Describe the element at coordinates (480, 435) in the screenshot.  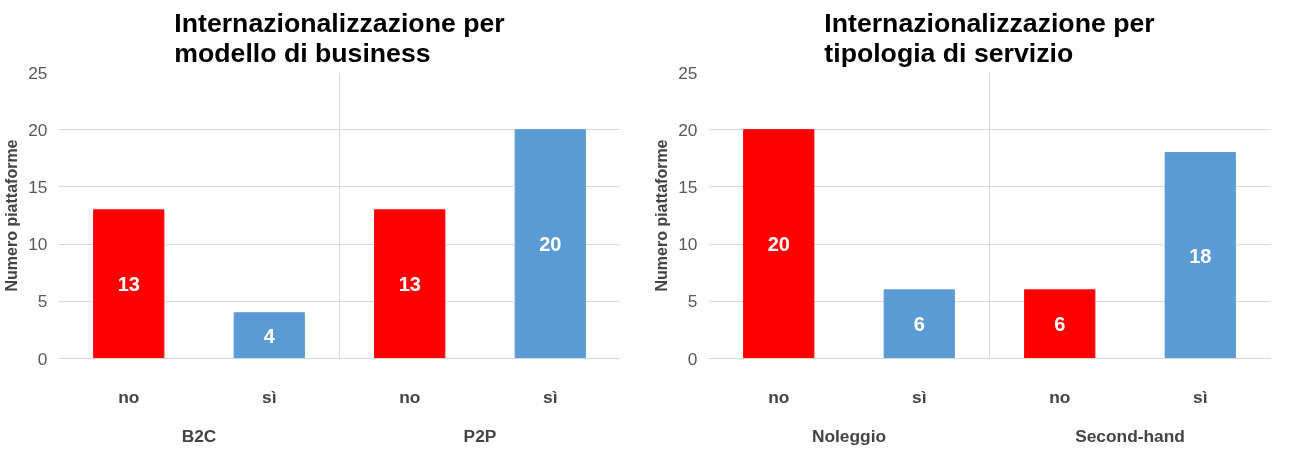
I see `text: P2P` at that location.